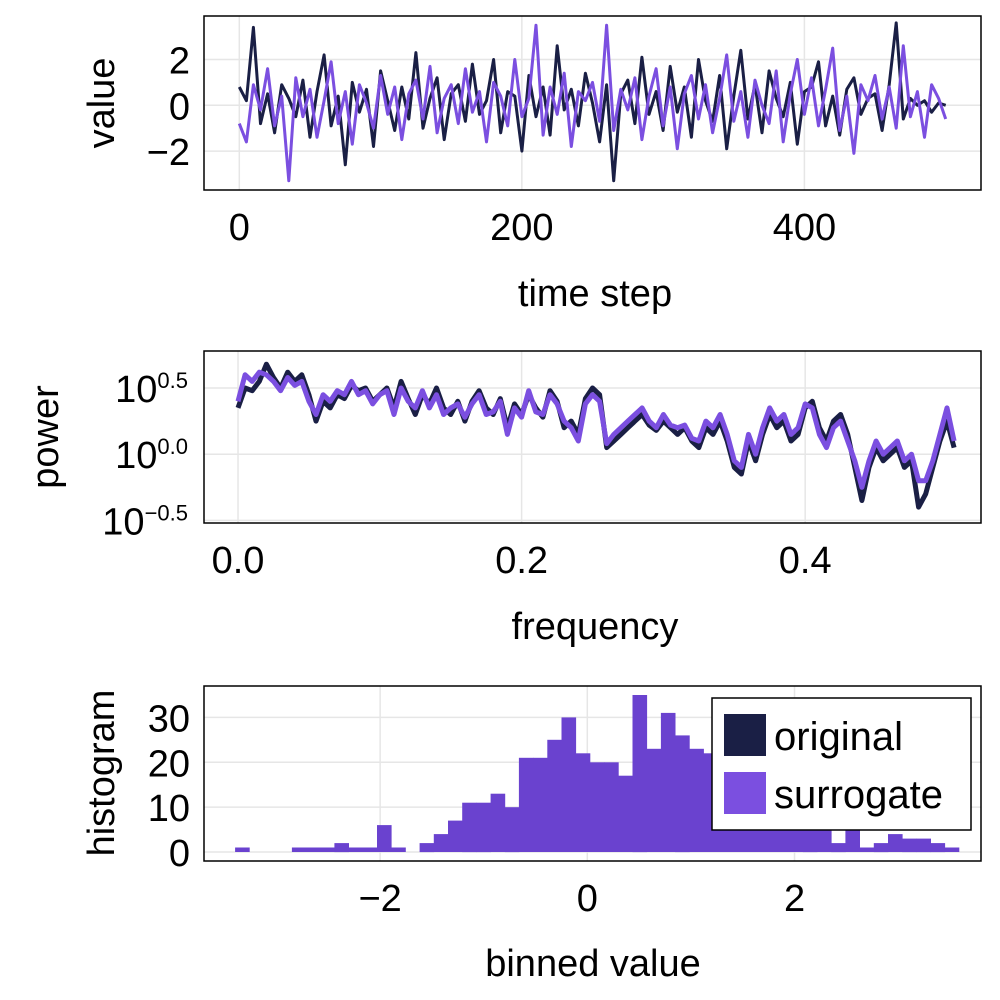 This screenshot has width=1000, height=1000. I want to click on histogram-frame, so click(592, 773).